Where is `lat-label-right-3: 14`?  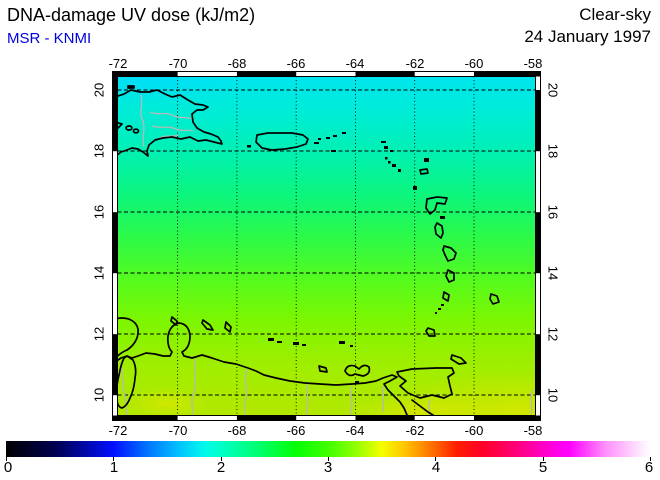
lat-label-right-3: 14 is located at coordinates (553, 273).